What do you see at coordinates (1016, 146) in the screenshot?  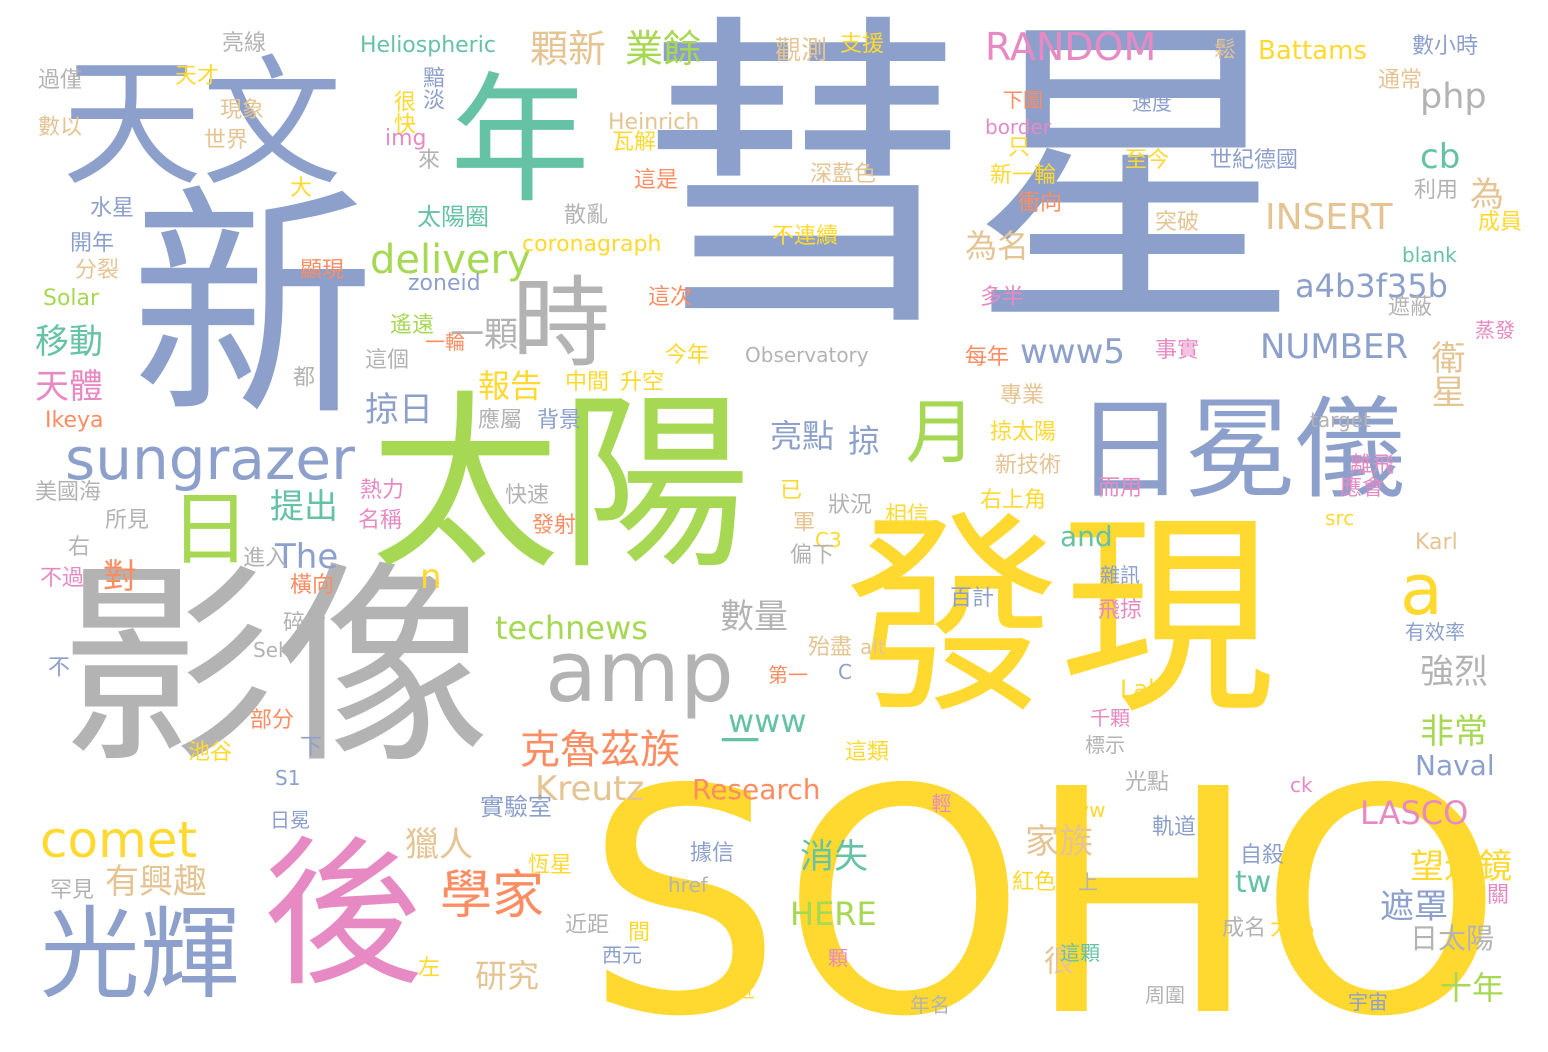 I see `word: 只` at bounding box center [1016, 146].